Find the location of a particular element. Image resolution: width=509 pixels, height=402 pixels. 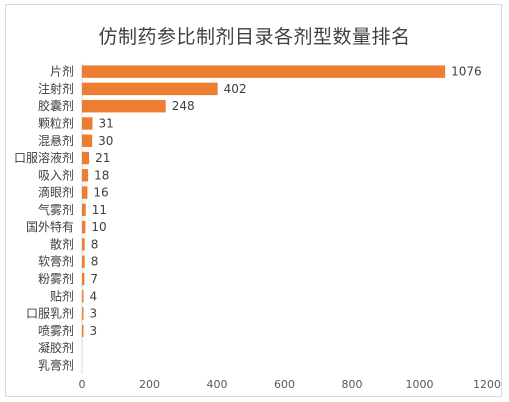

data-label: 16 is located at coordinates (100, 193).